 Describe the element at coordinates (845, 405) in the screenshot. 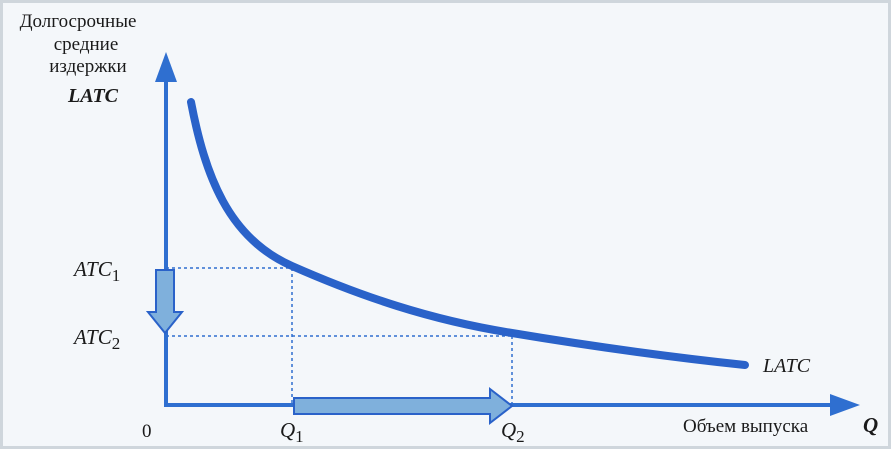

I see `x-axis-arrowhead` at that location.